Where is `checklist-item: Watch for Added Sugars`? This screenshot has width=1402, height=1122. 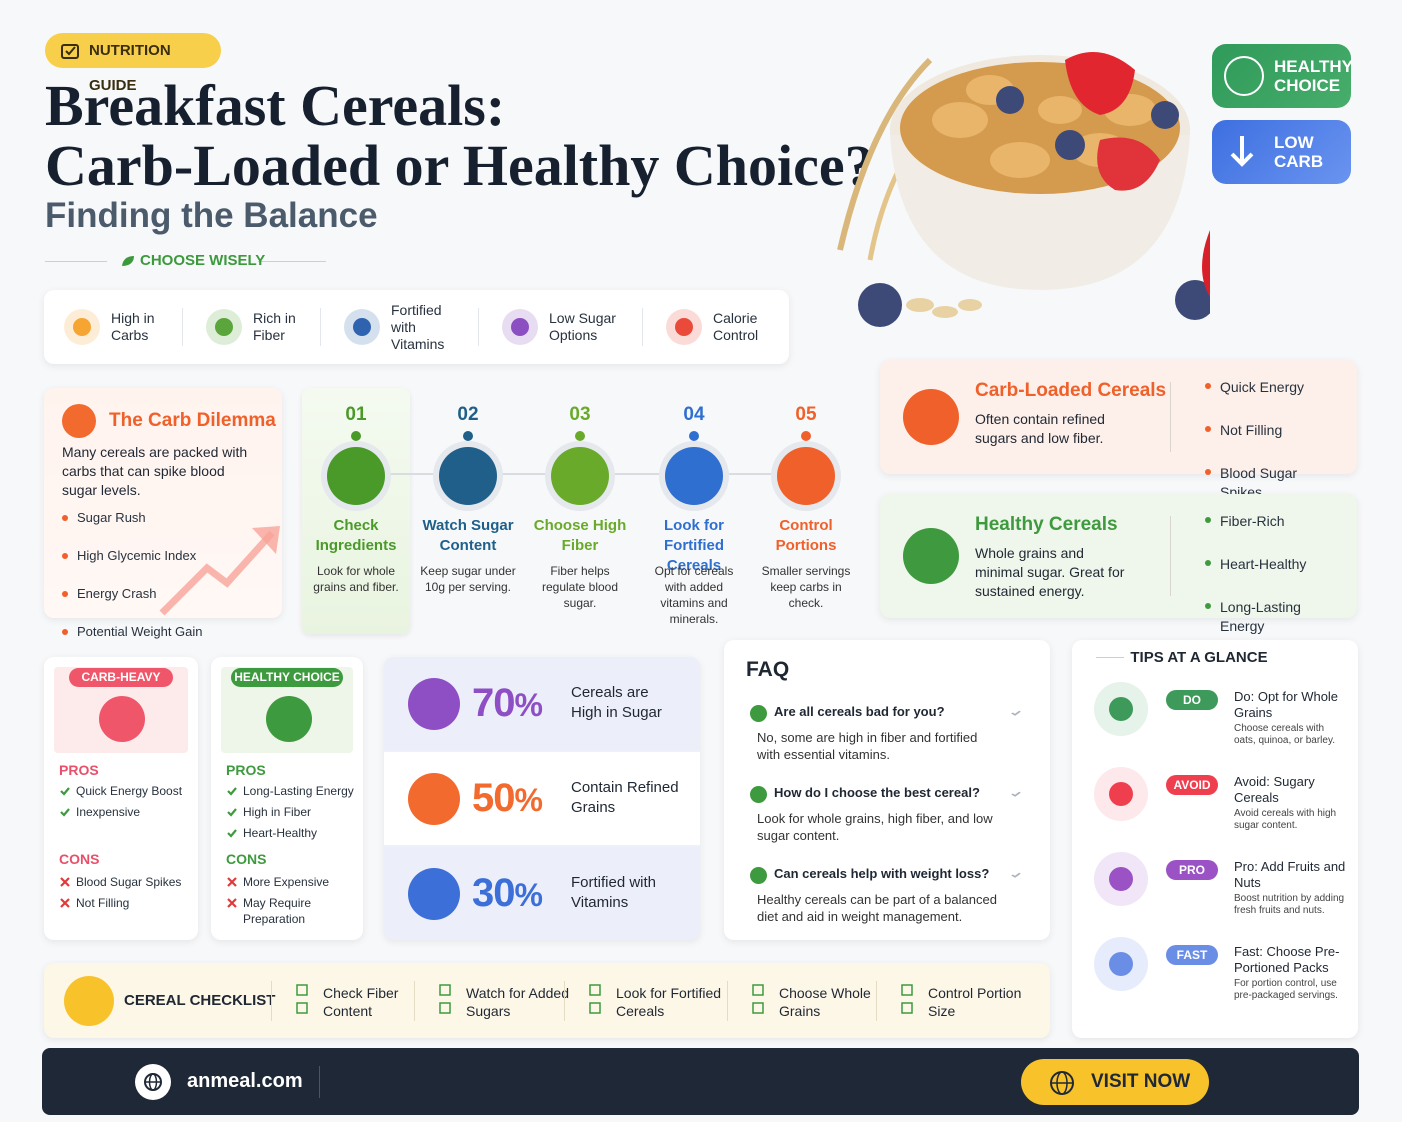 checklist-item: Watch for Added Sugars is located at coordinates (517, 1002).